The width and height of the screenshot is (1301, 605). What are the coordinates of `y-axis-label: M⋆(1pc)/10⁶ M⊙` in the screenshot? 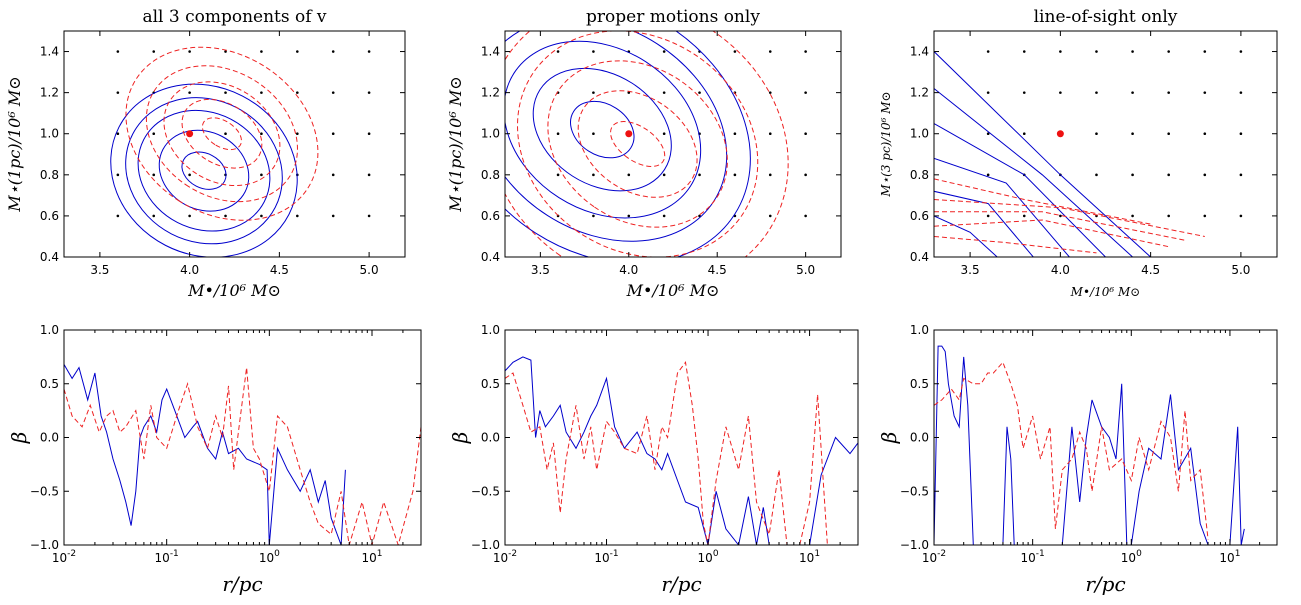 It's located at (14, 144).